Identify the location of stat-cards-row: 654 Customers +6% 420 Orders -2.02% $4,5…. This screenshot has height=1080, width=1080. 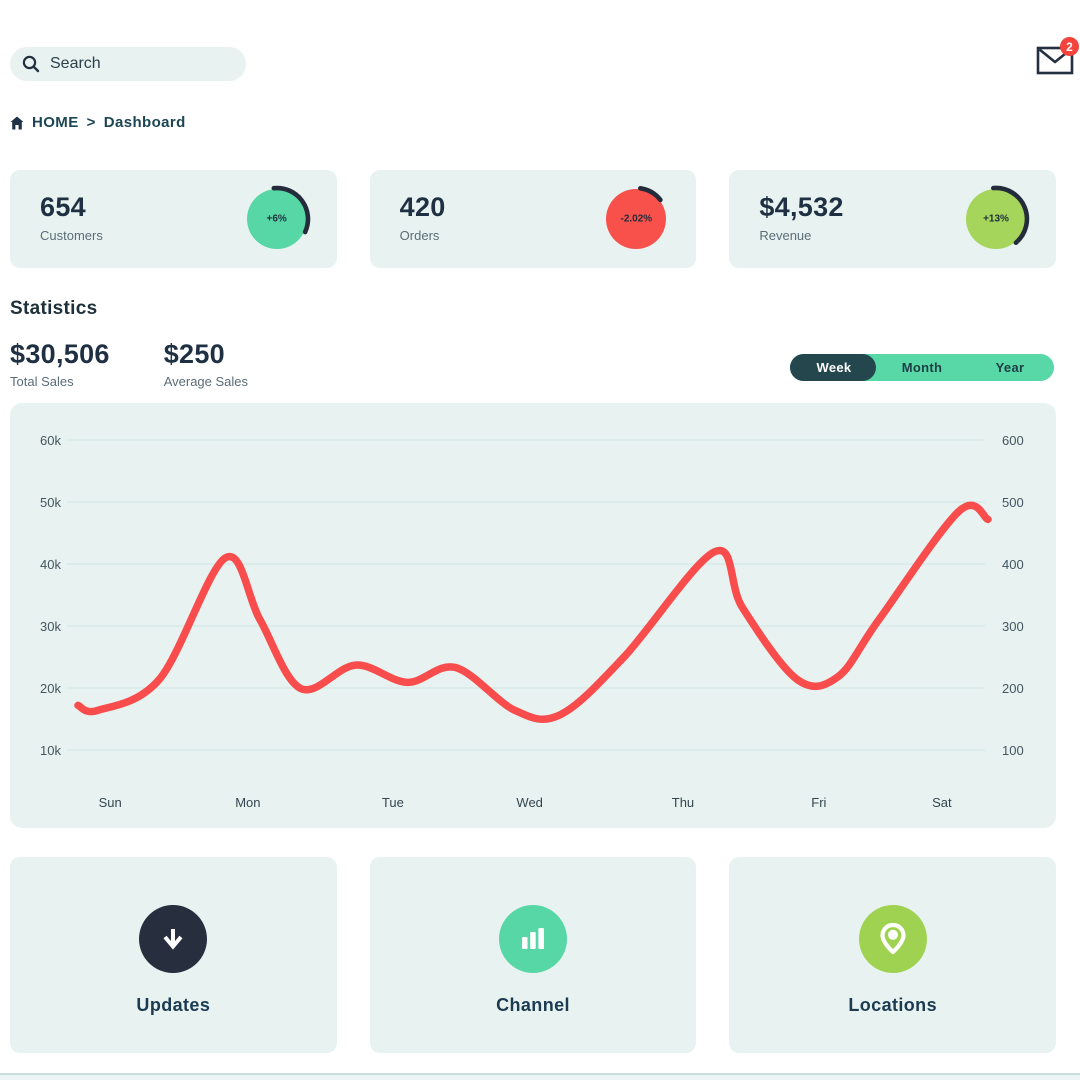
(533, 219).